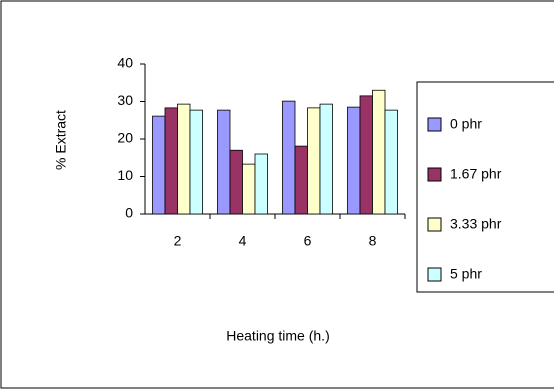  I want to click on legend-label: 0 phr, so click(466, 124).